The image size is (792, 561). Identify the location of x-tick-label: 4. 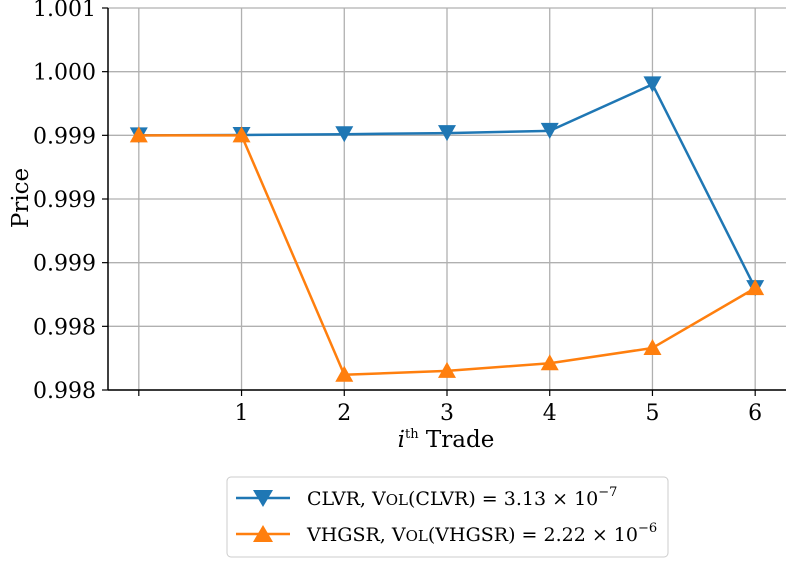
(550, 413).